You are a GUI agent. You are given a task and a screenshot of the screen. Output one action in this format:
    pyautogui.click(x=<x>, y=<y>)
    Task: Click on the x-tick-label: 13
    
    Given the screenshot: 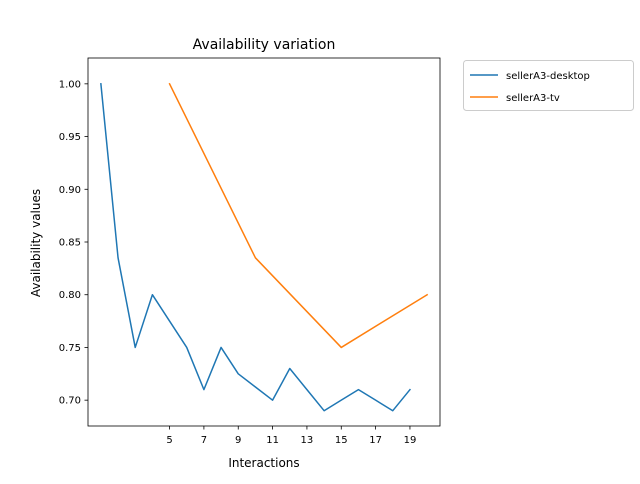 What is the action you would take?
    pyautogui.click(x=307, y=440)
    